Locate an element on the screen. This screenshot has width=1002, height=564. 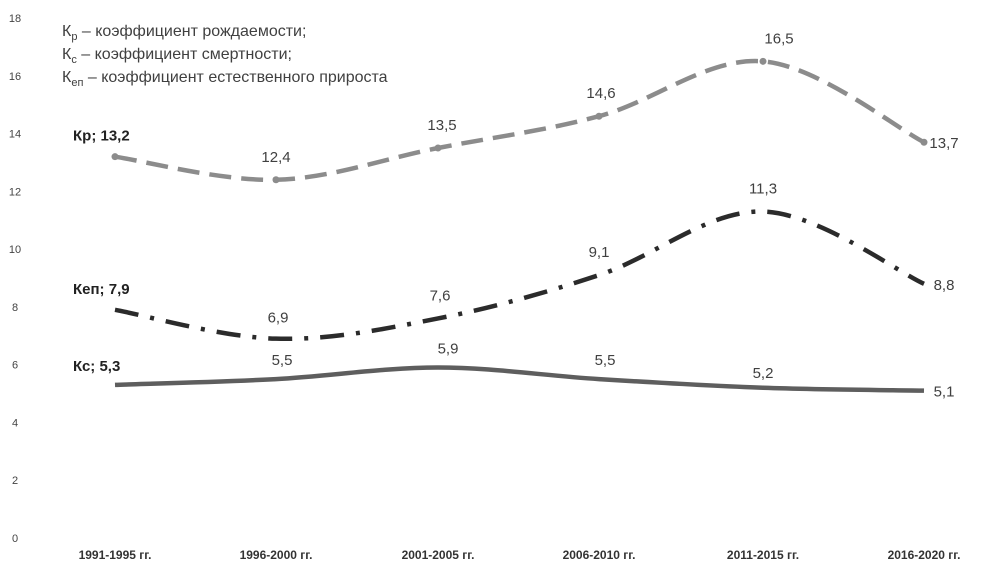
y-tick-label: 12 is located at coordinates (15, 192).